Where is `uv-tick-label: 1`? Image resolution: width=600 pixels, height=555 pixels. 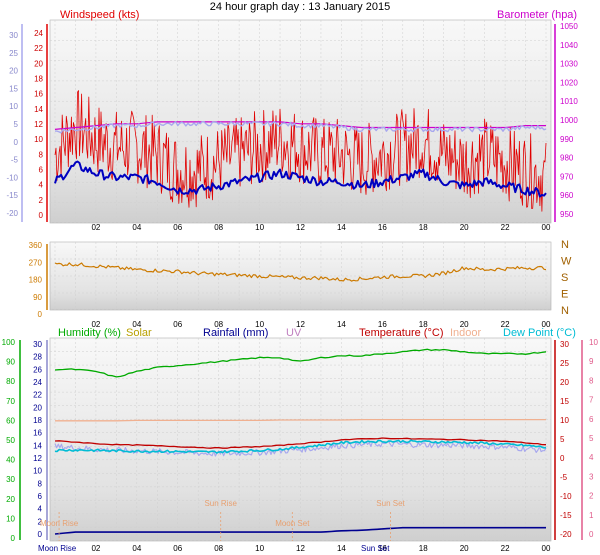
uv-tick-label: 1 is located at coordinates (591, 515).